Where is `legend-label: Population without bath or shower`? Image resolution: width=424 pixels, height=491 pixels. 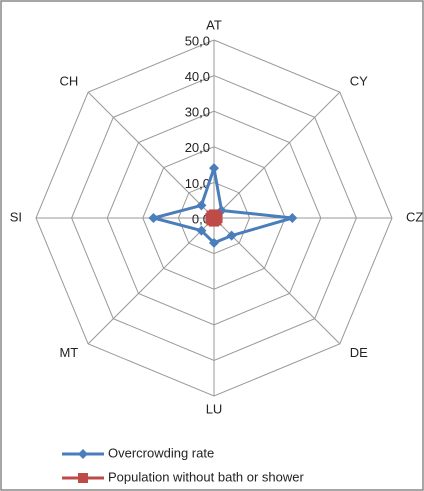 legend-label: Population without bath or shower is located at coordinates (206, 476).